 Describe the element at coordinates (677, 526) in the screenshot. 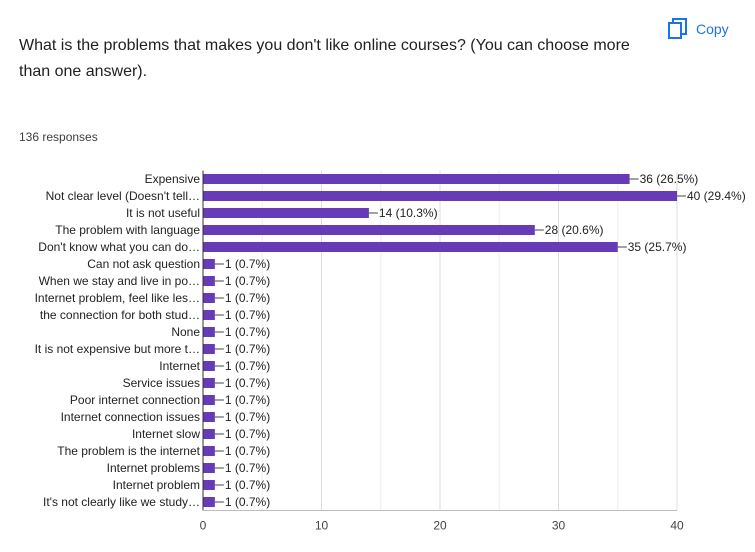

I see `x-tick-label: 40` at that location.